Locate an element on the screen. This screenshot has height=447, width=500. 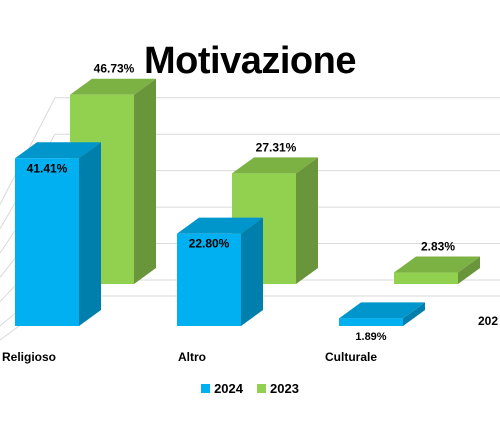
category-label-culturale: Culturale is located at coordinates (351, 357).